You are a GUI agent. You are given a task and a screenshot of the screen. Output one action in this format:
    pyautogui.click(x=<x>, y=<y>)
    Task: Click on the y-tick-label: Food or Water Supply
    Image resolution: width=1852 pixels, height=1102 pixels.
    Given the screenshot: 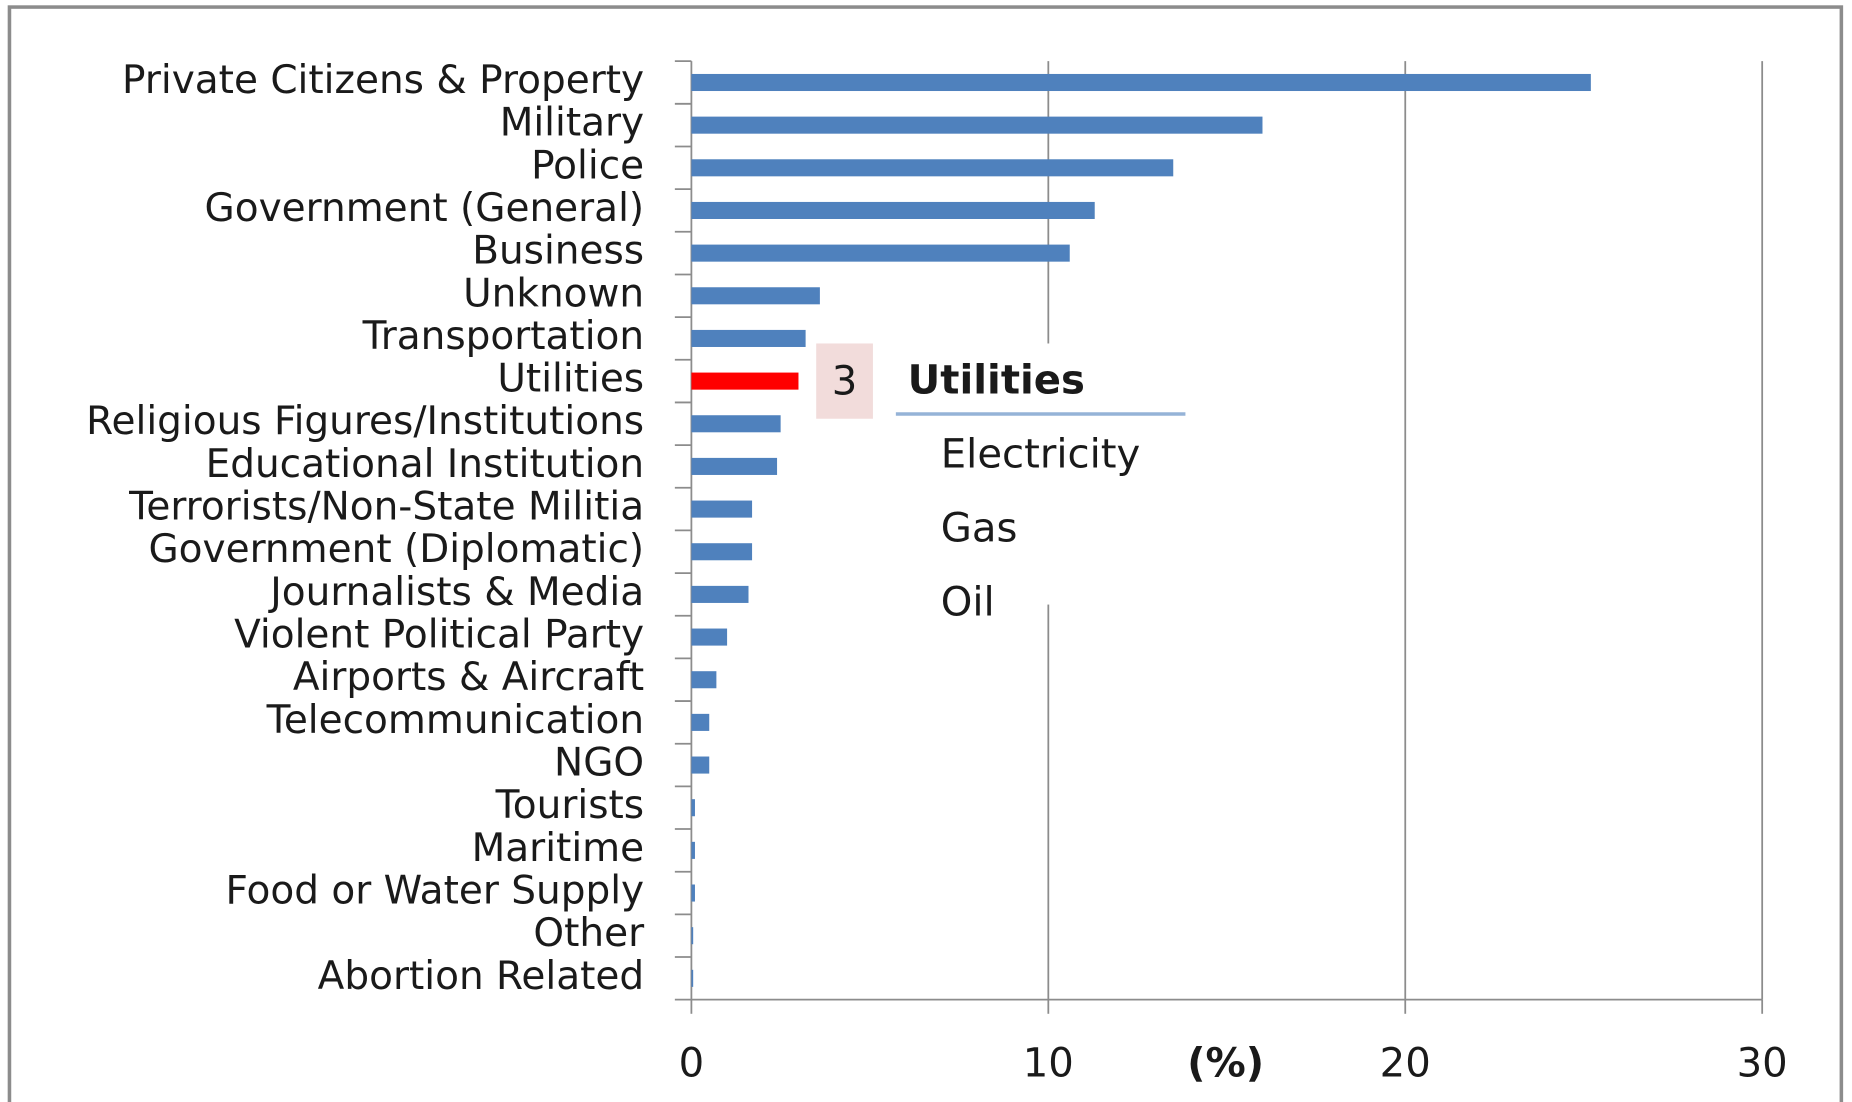 What is the action you would take?
    pyautogui.click(x=434, y=891)
    